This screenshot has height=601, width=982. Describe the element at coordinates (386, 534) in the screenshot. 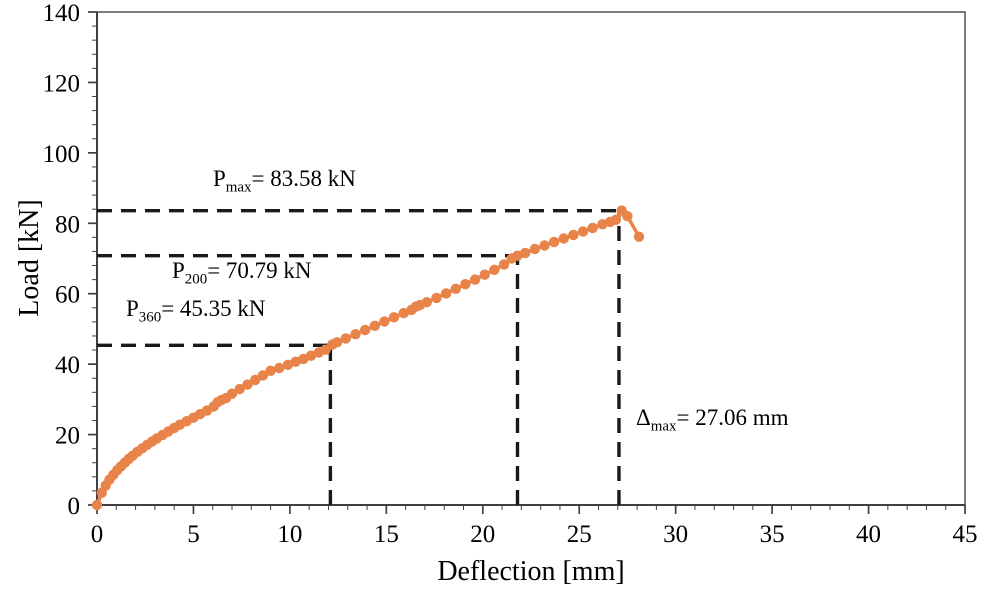

I see `svg-text: 15` at that location.